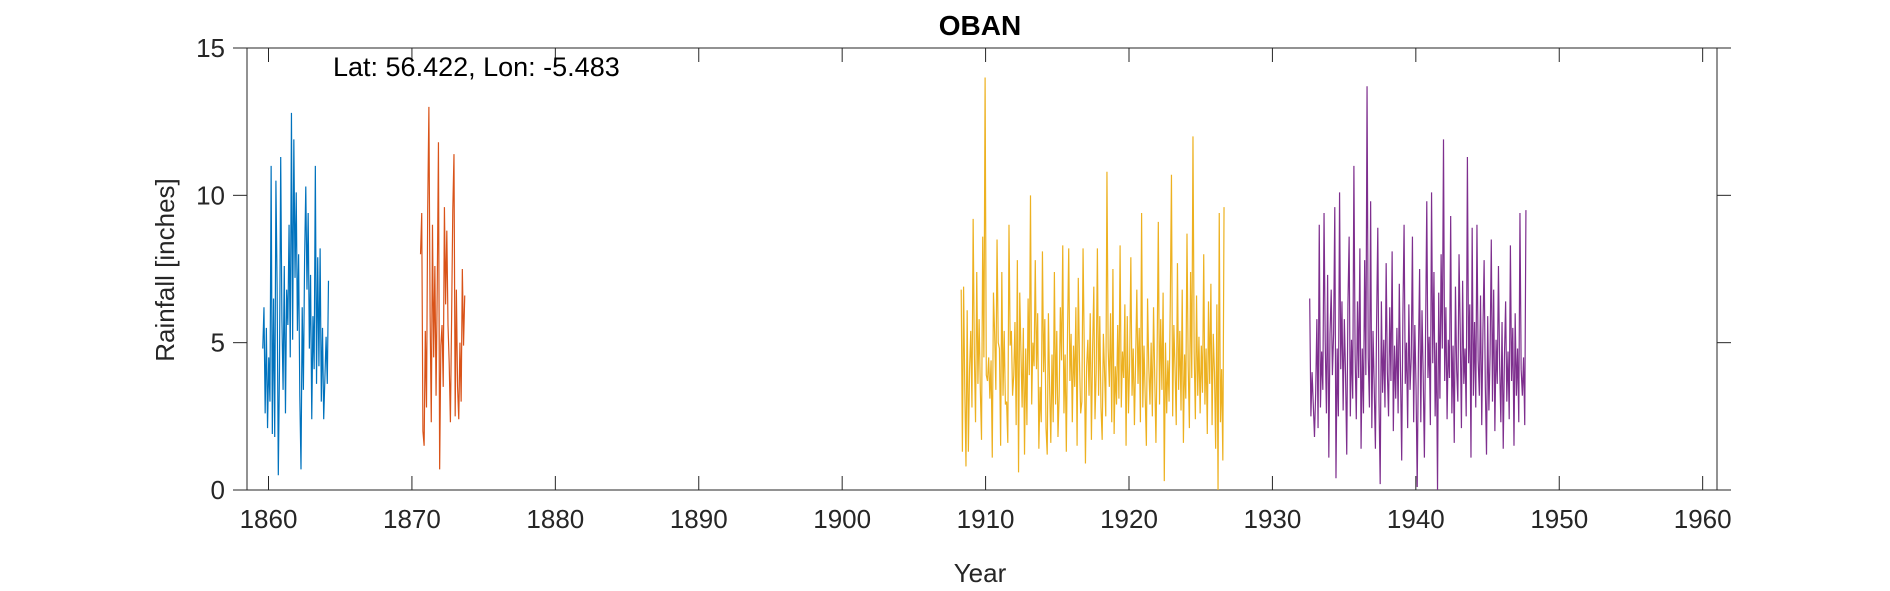 This screenshot has width=1890, height=591. What do you see at coordinates (210, 195) in the screenshot?
I see `y-tick-label: 10` at bounding box center [210, 195].